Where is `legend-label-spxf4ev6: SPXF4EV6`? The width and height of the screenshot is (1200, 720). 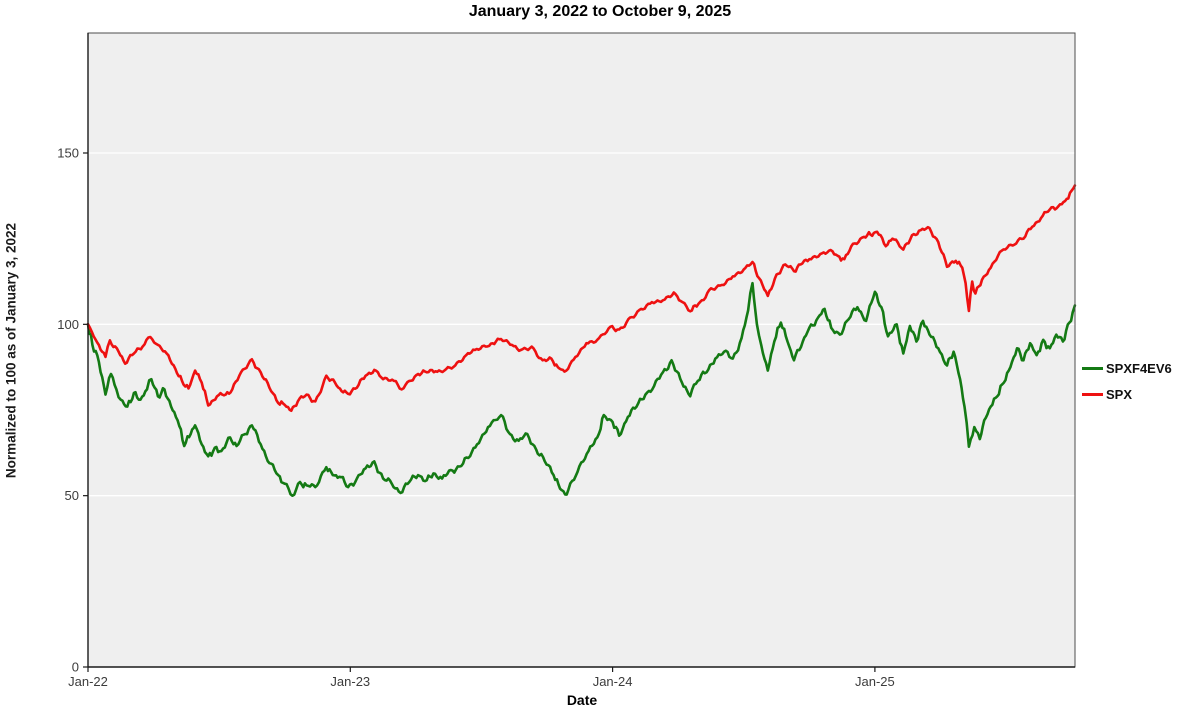
legend-label-spxf4ev6: SPXF4EV6 is located at coordinates (1139, 368).